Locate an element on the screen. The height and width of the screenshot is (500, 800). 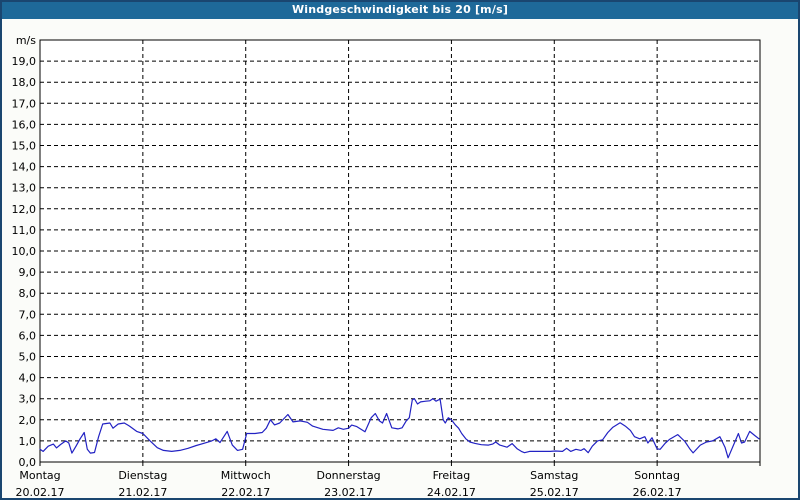
x-axis-day-label: Donnerstag is located at coordinates (348, 475).